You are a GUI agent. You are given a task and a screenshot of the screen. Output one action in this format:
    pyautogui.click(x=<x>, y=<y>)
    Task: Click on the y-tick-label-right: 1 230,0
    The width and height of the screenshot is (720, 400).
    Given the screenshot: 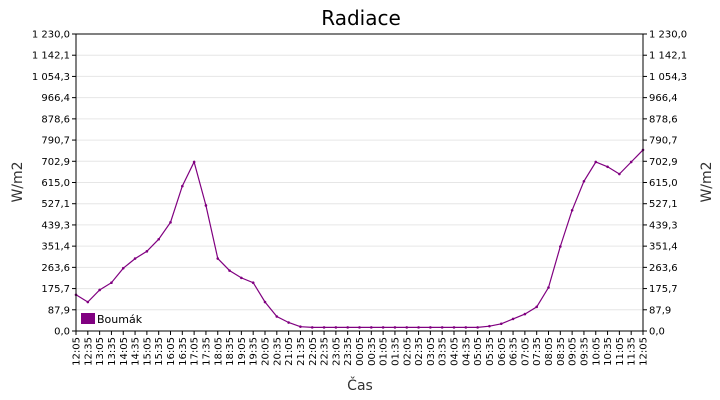 What is the action you would take?
    pyautogui.click(x=668, y=35)
    